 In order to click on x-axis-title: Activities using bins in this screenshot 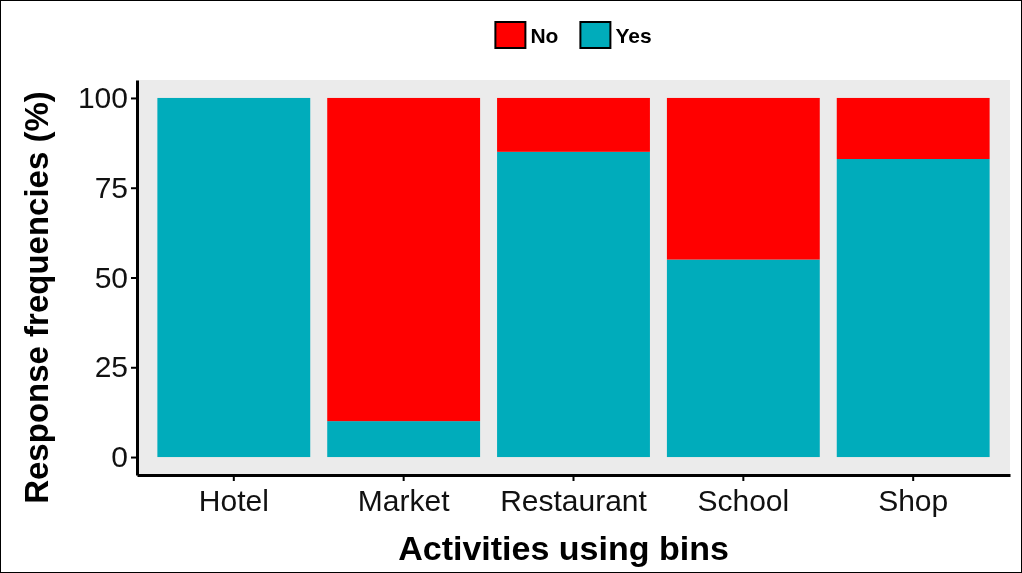, I will do `click(563, 548)`.